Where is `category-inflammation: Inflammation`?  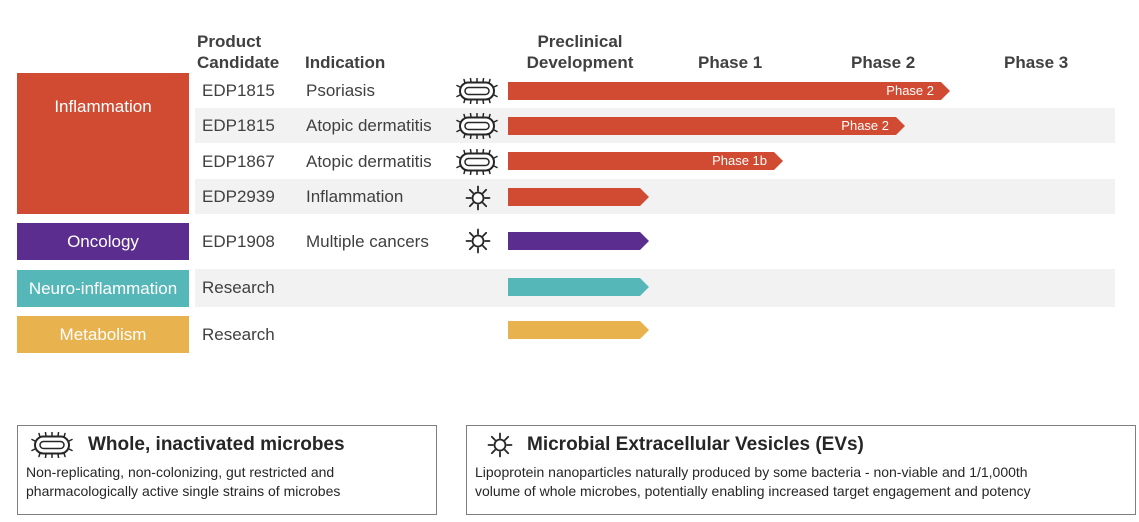
category-inflammation: Inflammation is located at coordinates (103, 143).